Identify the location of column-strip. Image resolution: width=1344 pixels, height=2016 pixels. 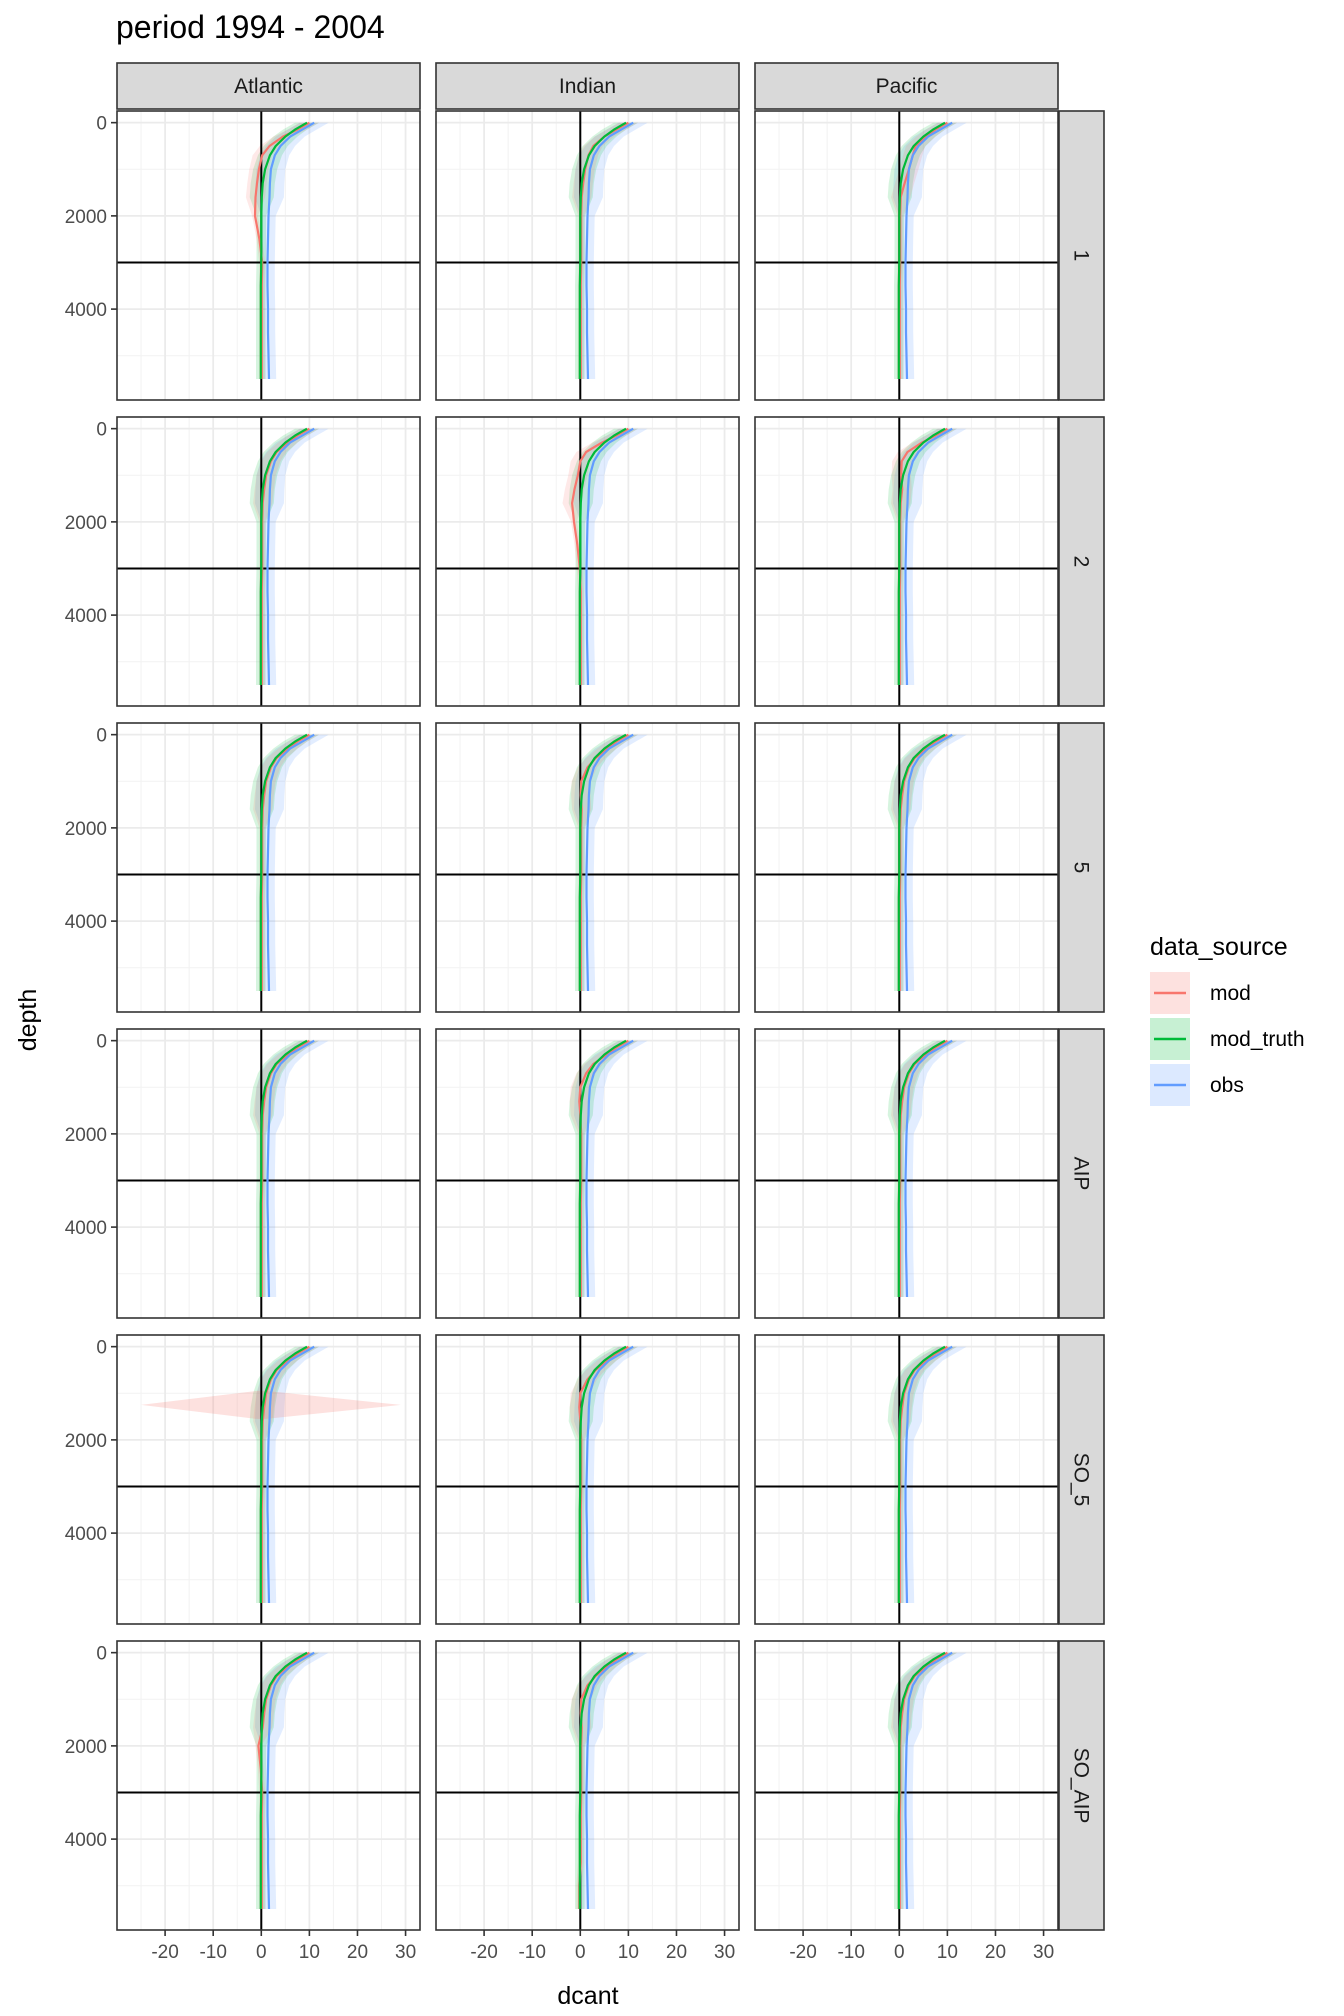
(268, 86).